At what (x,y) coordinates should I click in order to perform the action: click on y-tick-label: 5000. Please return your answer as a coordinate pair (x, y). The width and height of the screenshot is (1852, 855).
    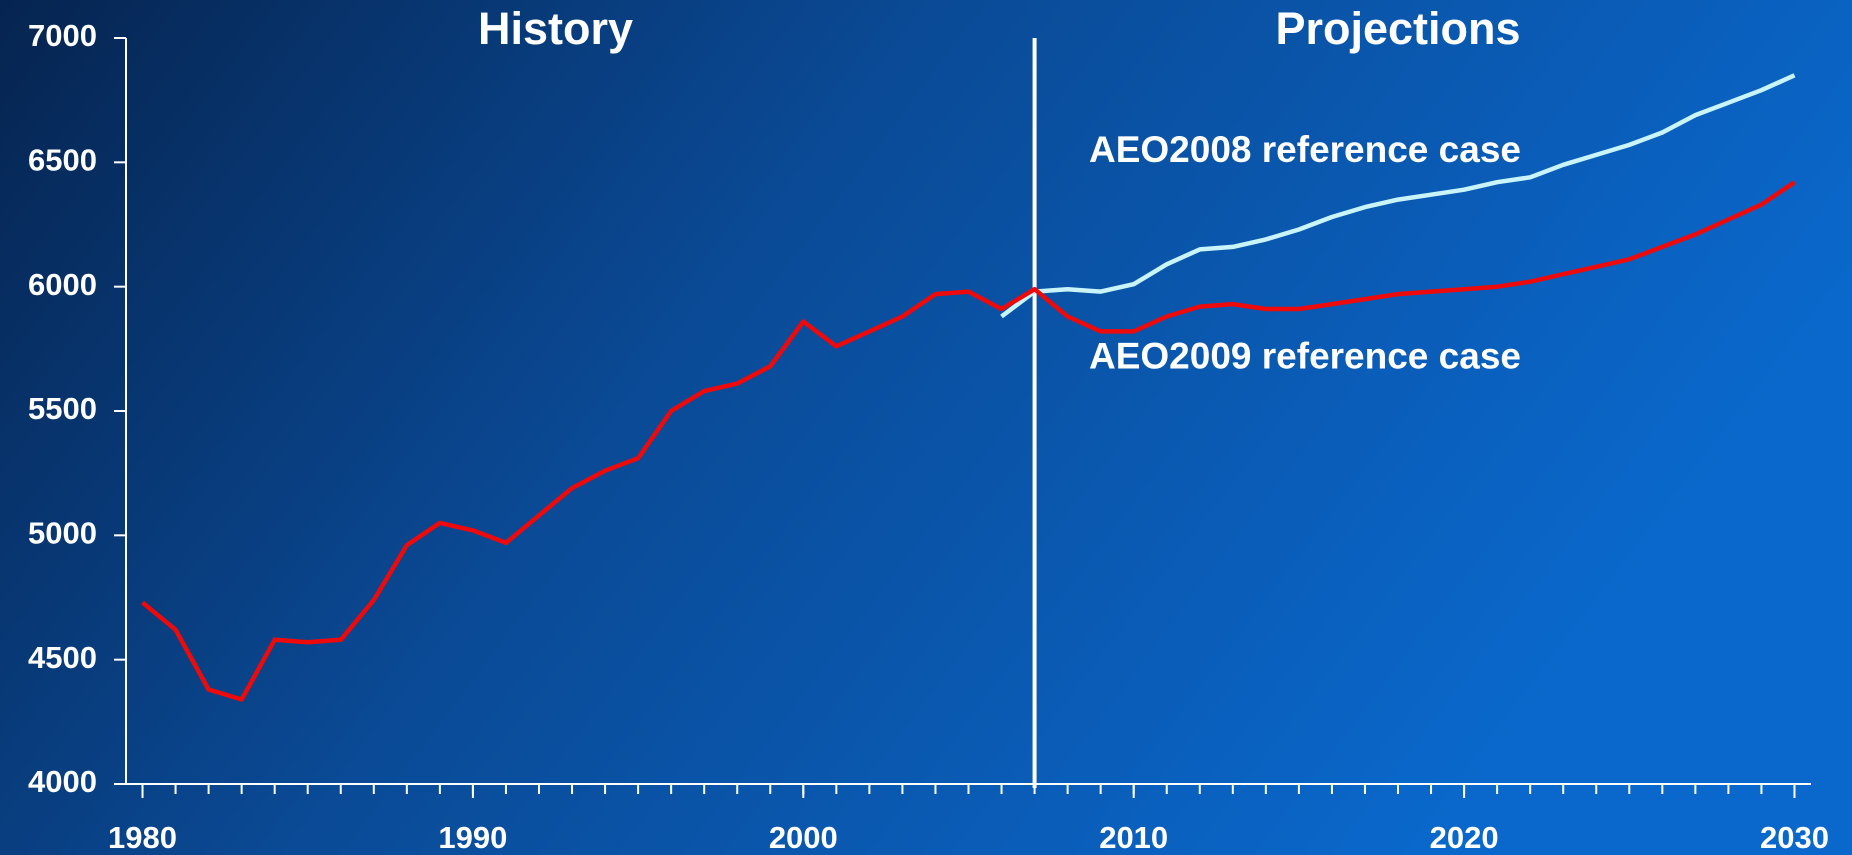
    Looking at the image, I should click on (62, 533).